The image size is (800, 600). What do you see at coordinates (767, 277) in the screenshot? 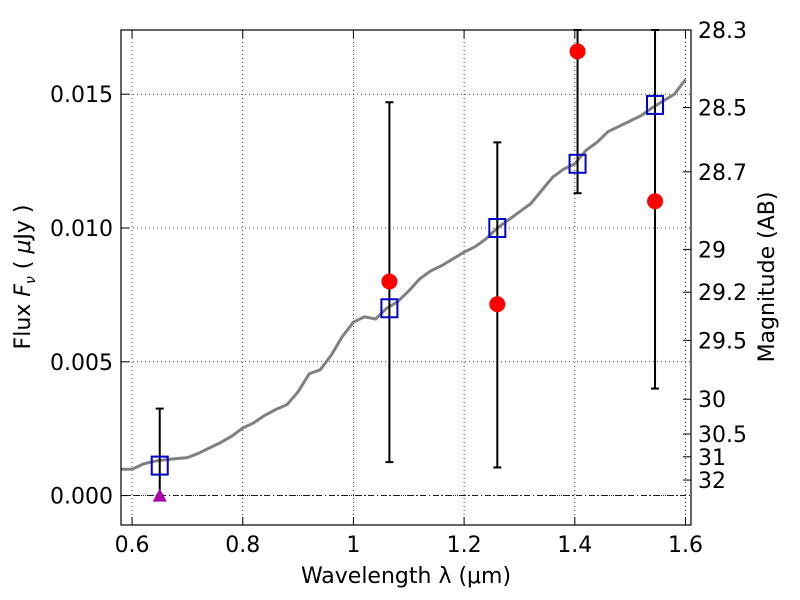
I see `secondary-y-axis-label: Magnitude (AB)` at bounding box center [767, 277].